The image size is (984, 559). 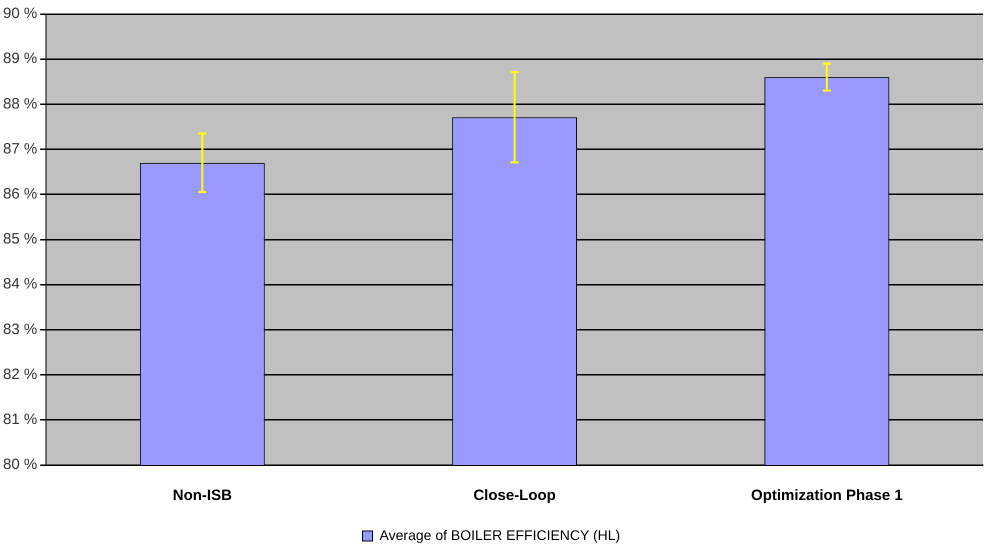 I want to click on y-tick-label: 82 %, so click(x=20, y=374).